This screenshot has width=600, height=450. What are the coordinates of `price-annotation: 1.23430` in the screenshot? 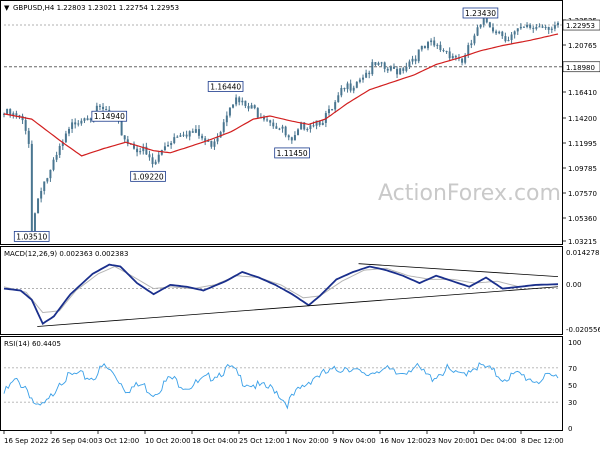 It's located at (480, 13).